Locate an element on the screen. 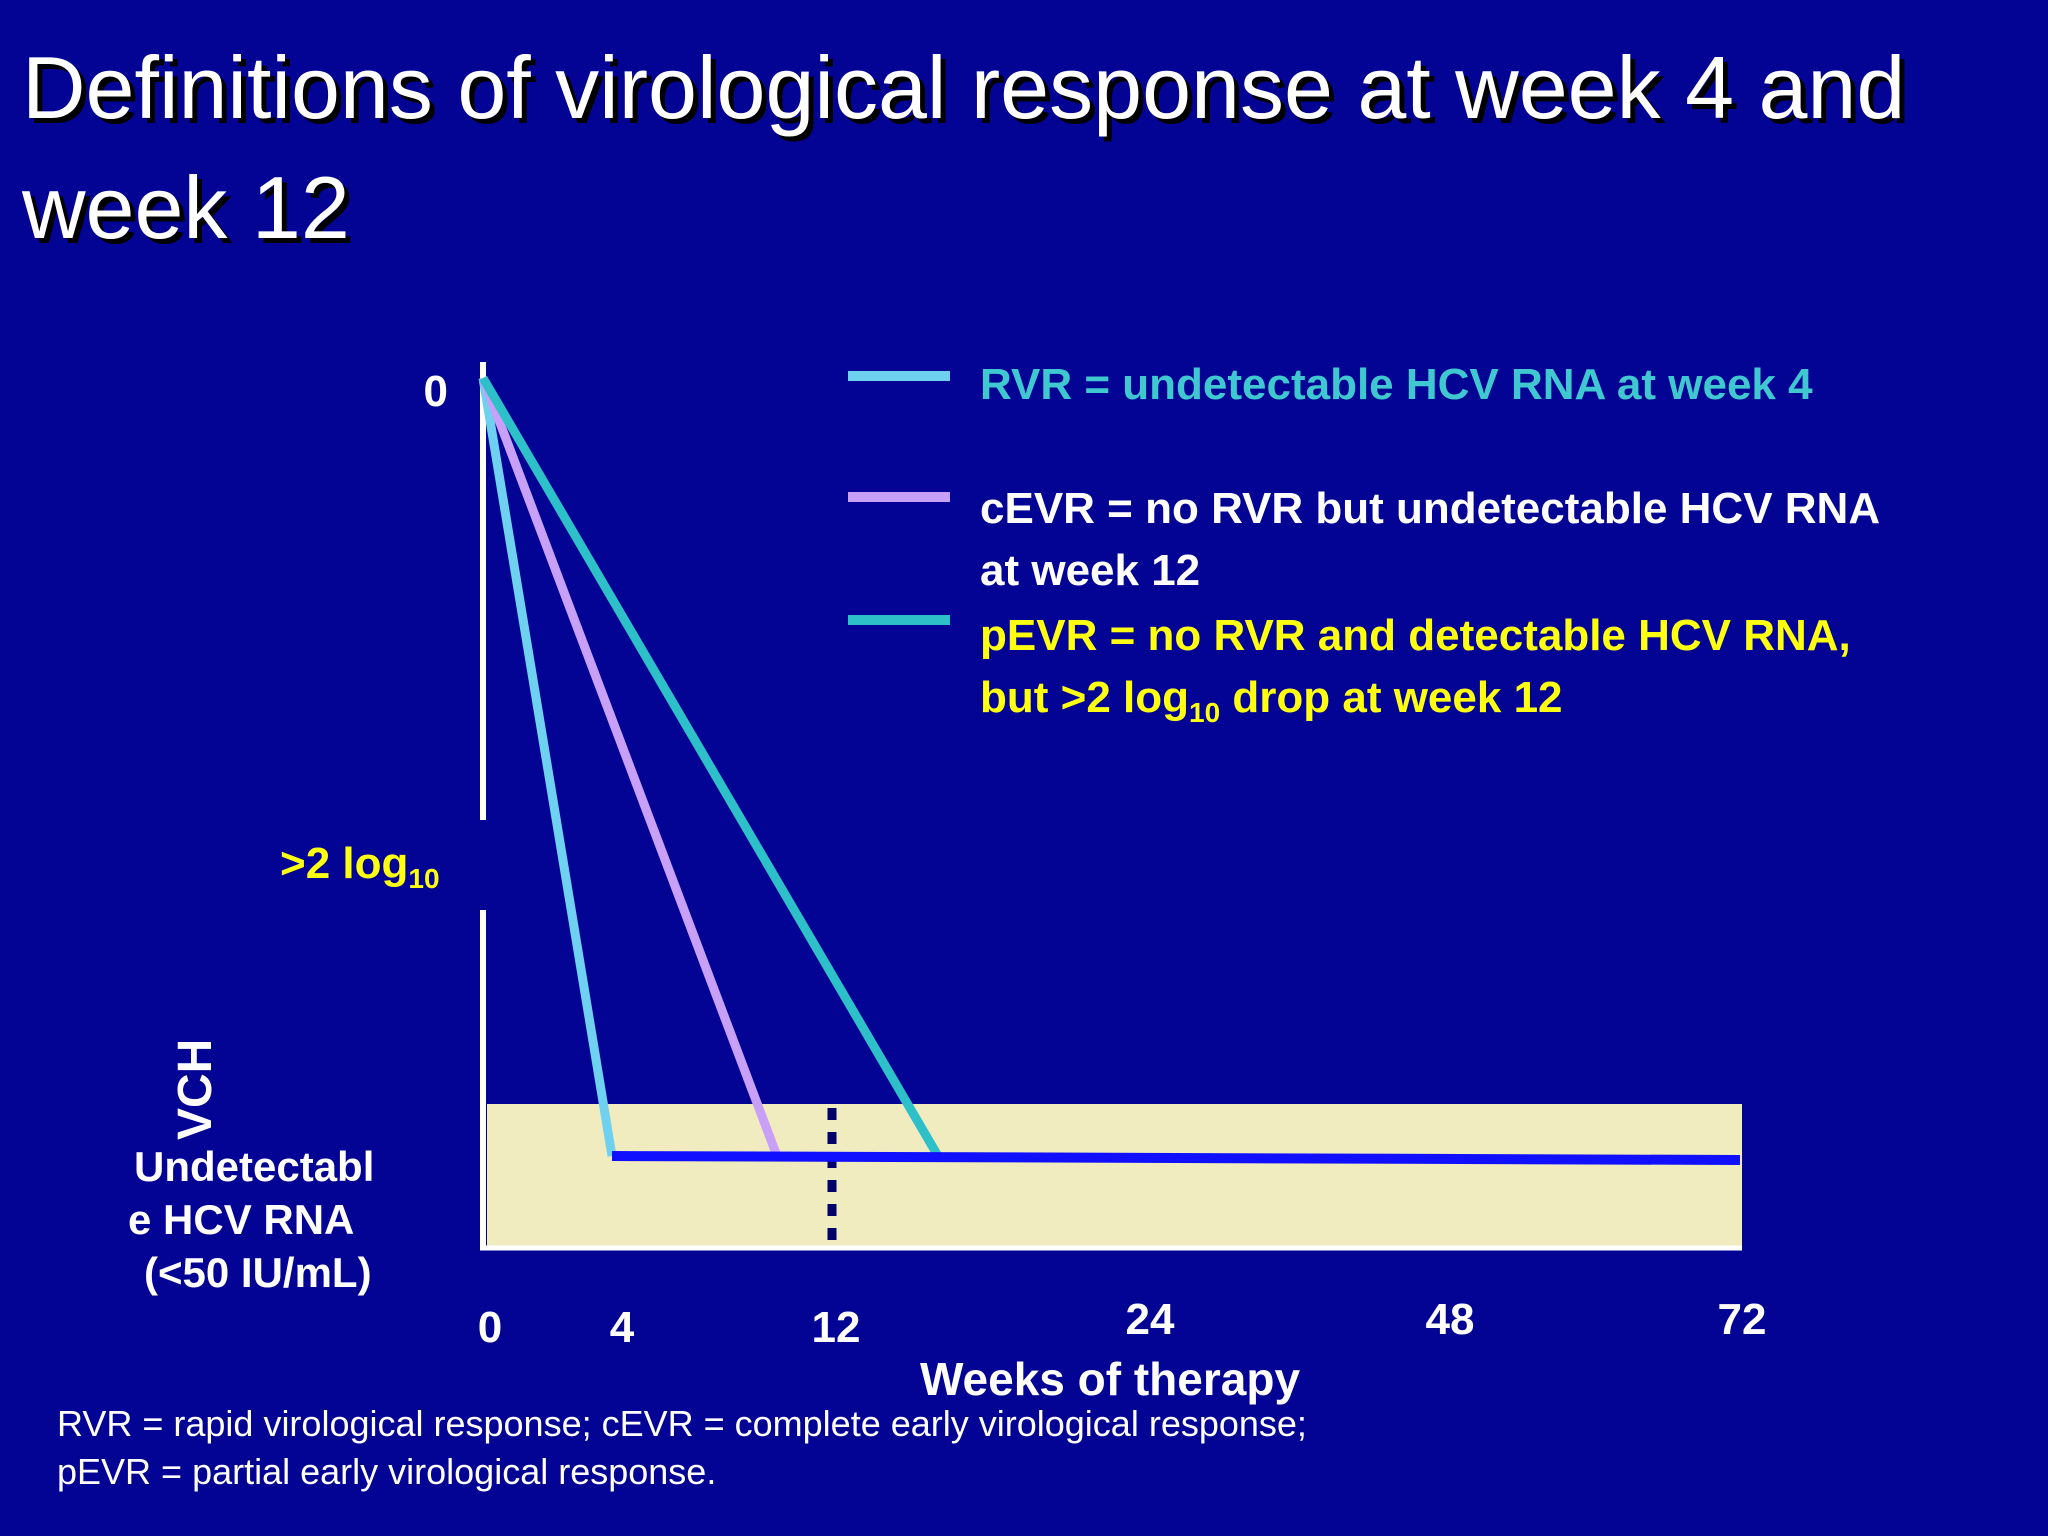 This screenshot has width=2048, height=1536. undetectable-label: Undetectabl e HCV RNA (<50 IU/mL) is located at coordinates (278, 1219).